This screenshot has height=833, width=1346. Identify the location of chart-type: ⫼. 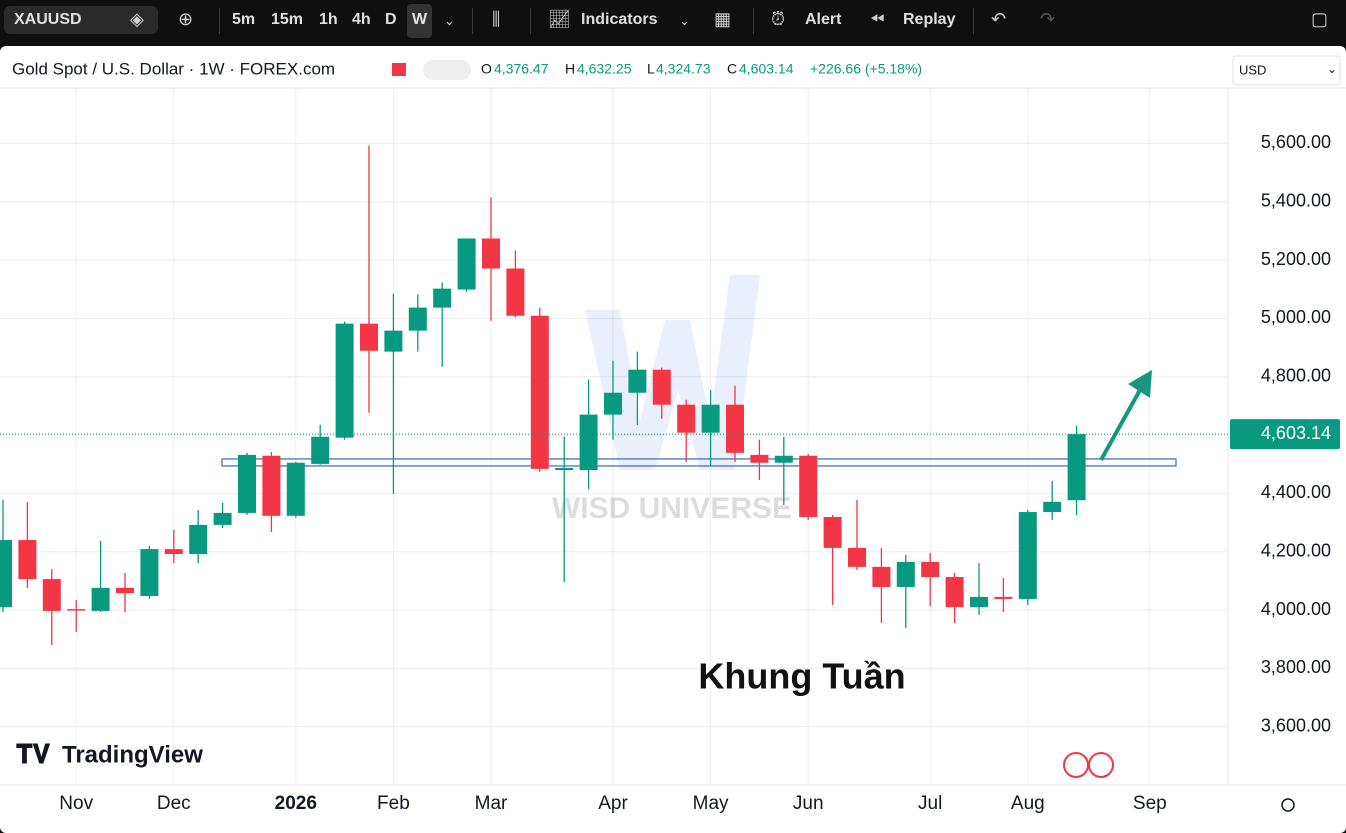
(496, 19).